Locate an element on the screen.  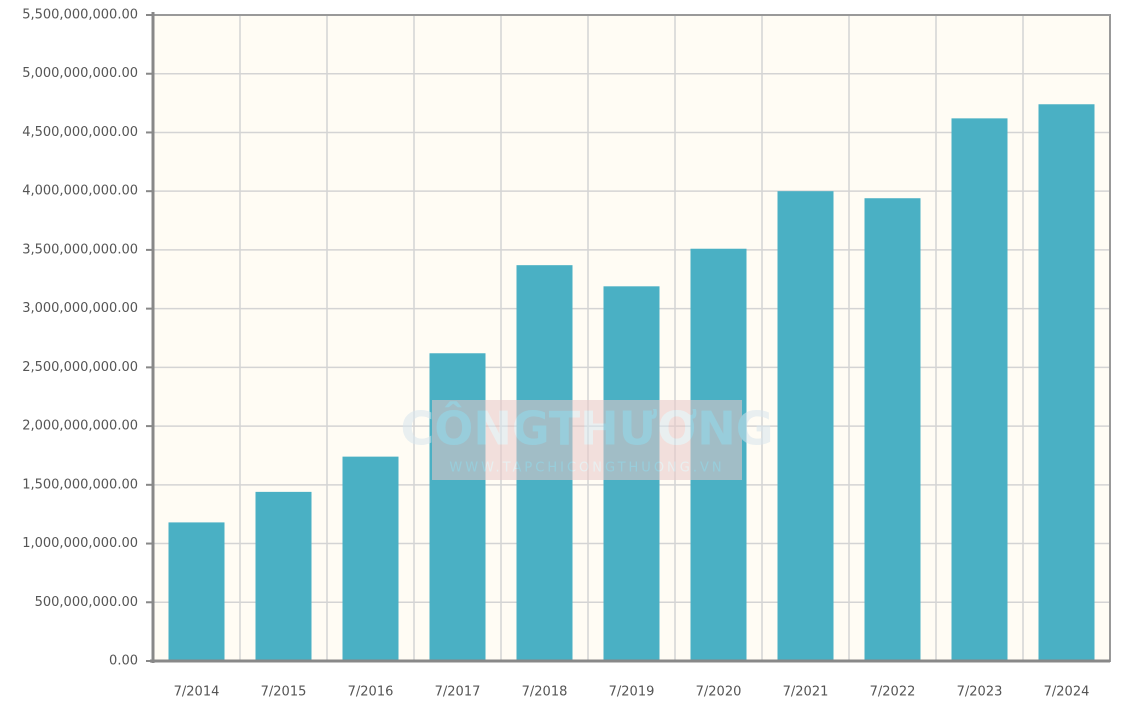
y-tick-label: 4,500,000,000.00 is located at coordinates (80, 132).